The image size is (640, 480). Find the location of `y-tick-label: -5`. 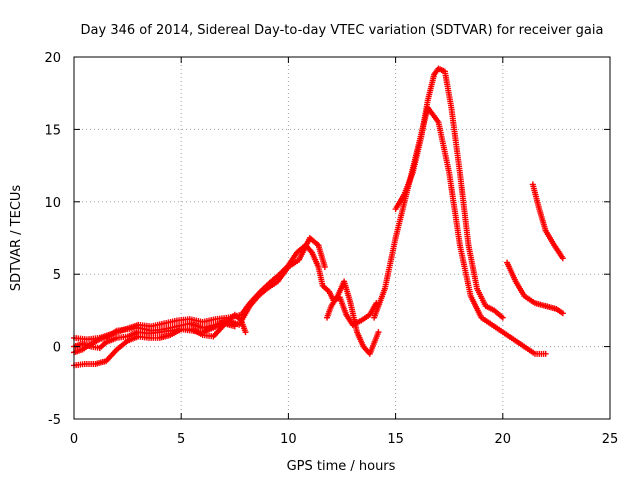

y-tick-label: -5 is located at coordinates (54, 420).